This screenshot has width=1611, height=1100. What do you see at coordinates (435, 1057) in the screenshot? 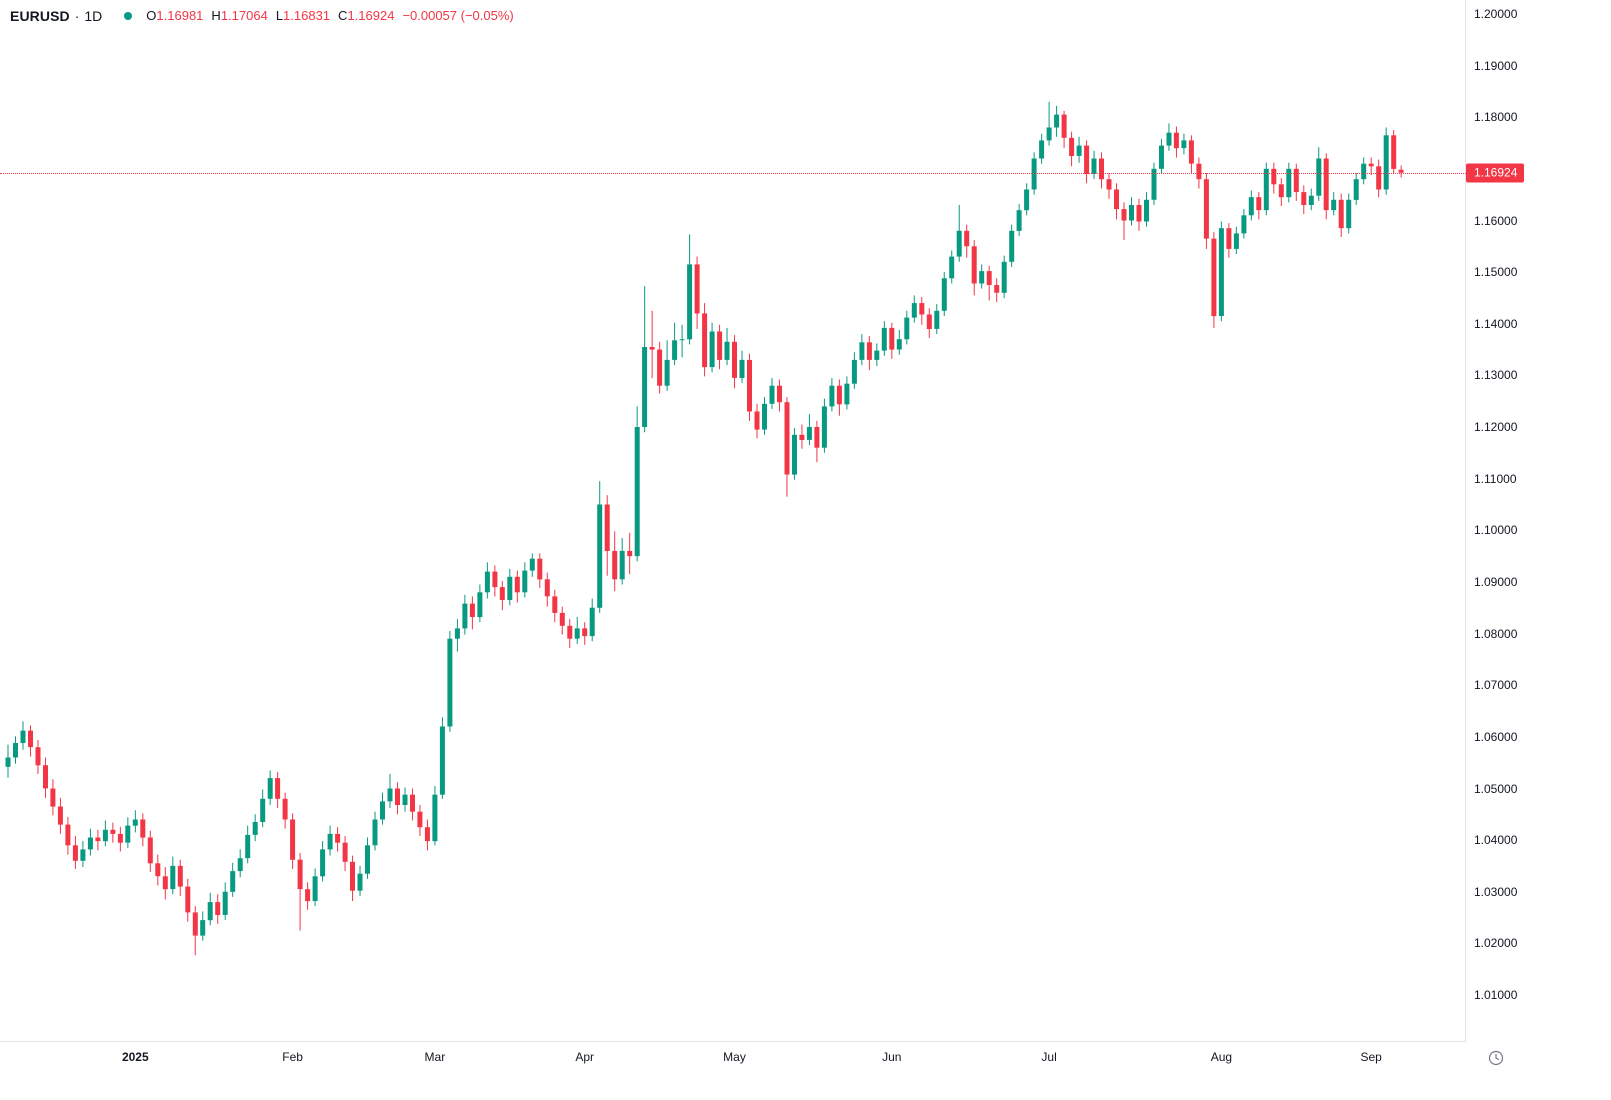
I see `time-axis-label: Mar` at bounding box center [435, 1057].